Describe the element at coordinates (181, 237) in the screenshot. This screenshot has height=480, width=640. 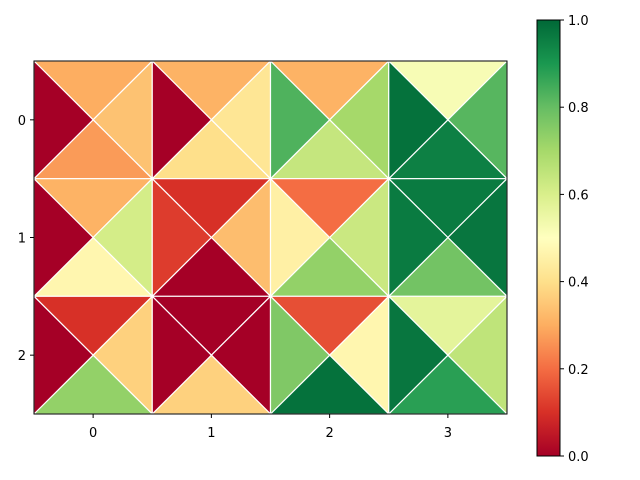
I see `triangle-r1-c1-left` at that location.